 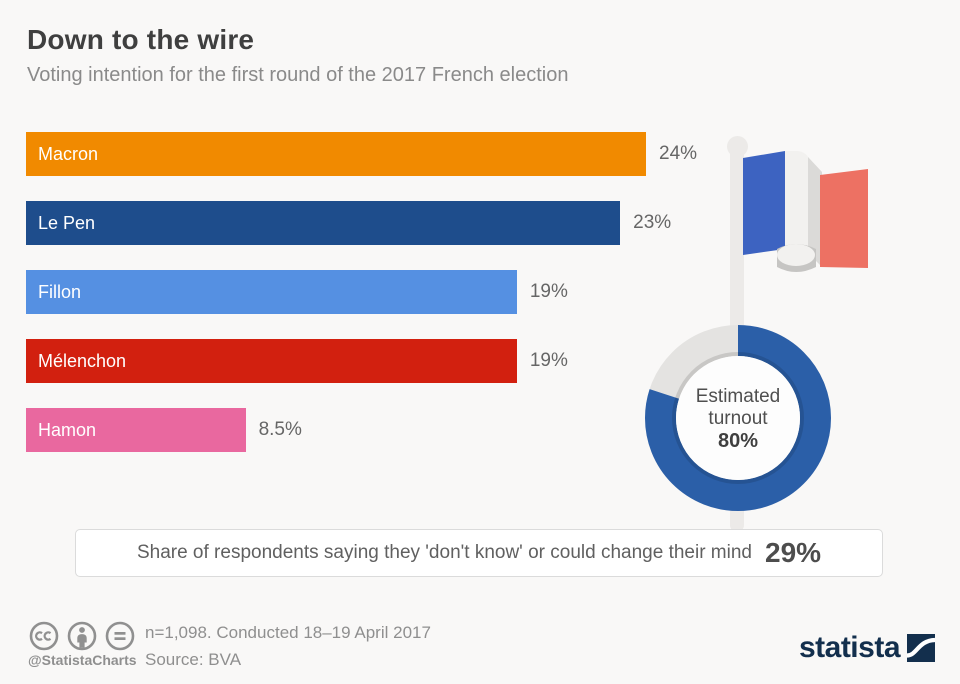 What do you see at coordinates (678, 153) in the screenshot?
I see `bar-value-macron: 24%` at bounding box center [678, 153].